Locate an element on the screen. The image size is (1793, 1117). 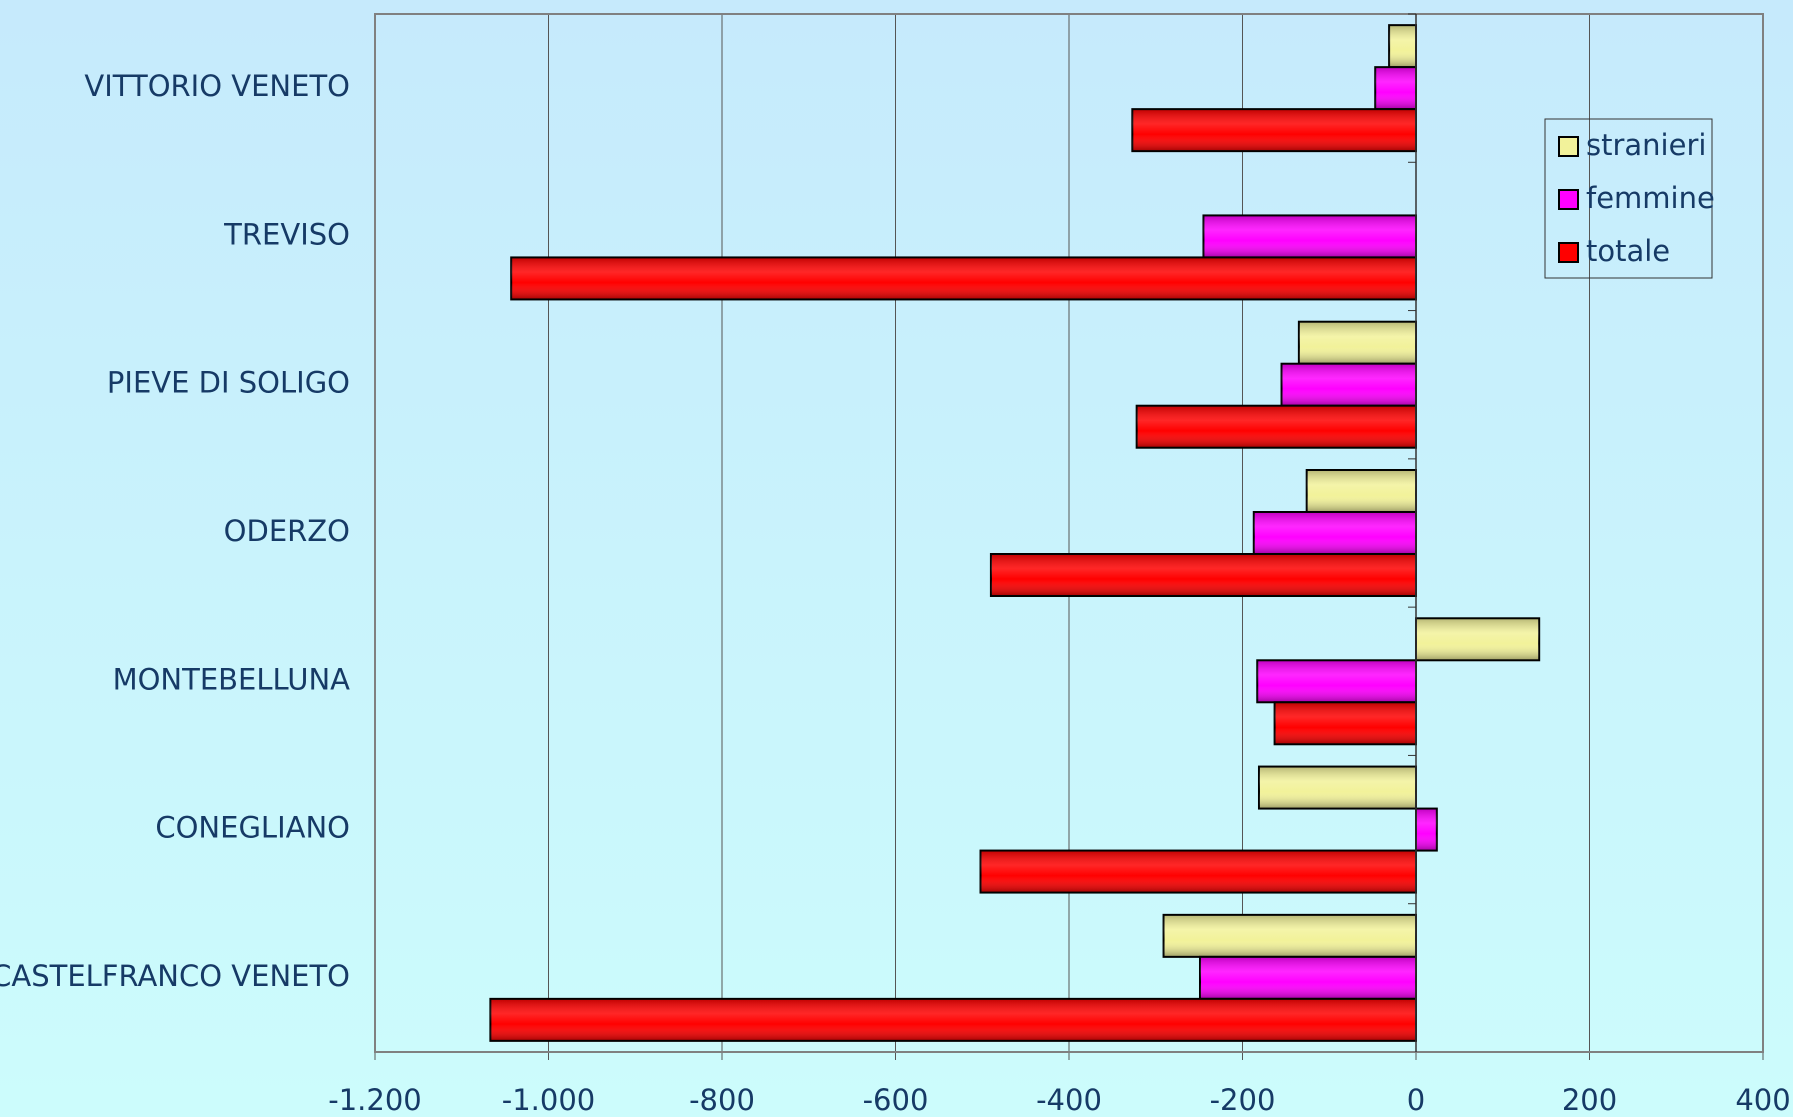
y-tick-label: CASTELFRANCO VENETO is located at coordinates (175, 976).